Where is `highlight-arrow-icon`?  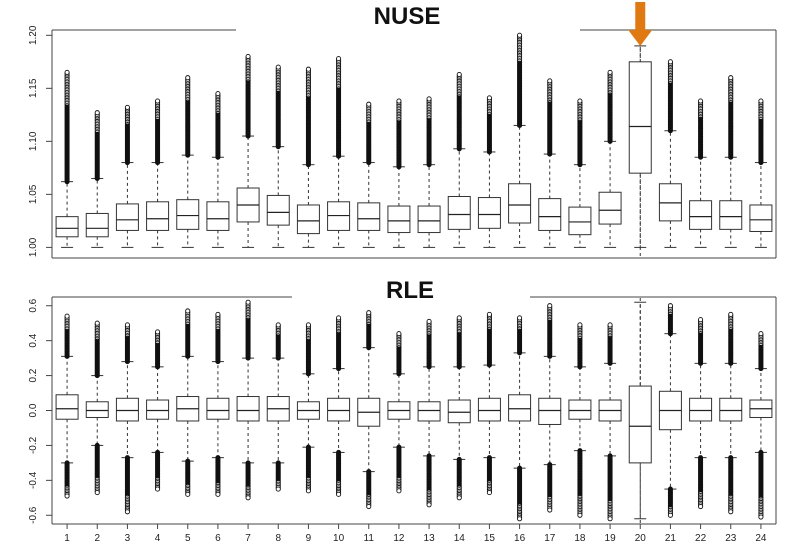 highlight-arrow-icon is located at coordinates (640, 24).